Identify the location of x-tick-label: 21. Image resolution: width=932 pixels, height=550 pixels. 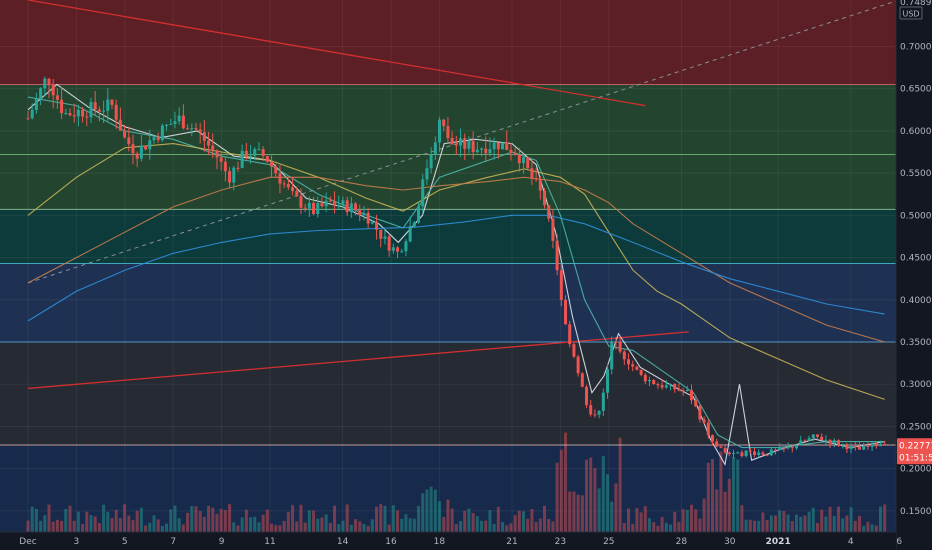
(511, 542).